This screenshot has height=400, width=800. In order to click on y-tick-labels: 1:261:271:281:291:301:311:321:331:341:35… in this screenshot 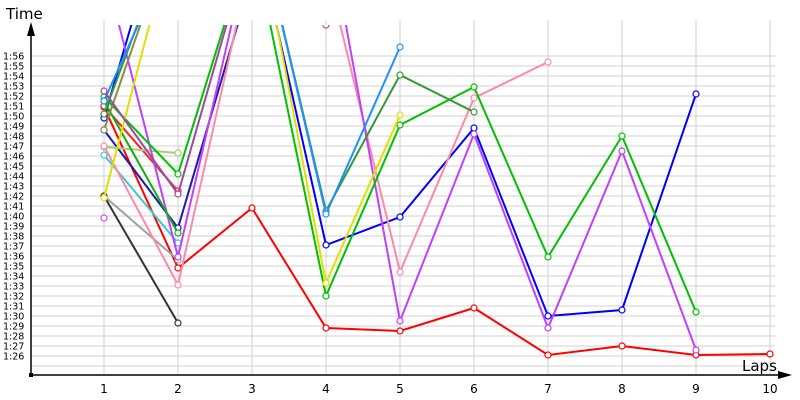, I will do `click(13, 207)`.